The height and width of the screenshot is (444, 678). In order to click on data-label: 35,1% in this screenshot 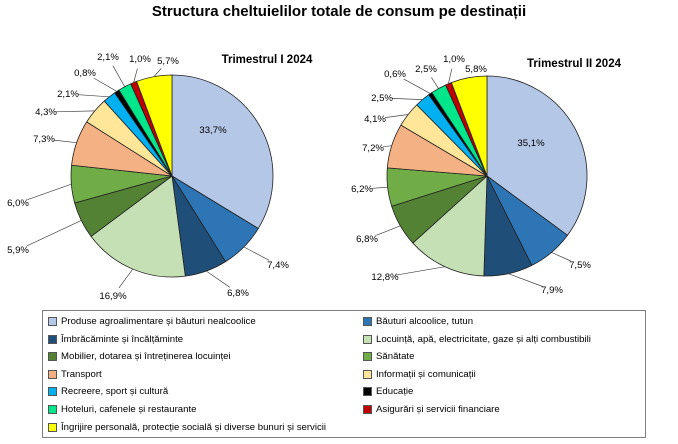, I will do `click(531, 143)`.